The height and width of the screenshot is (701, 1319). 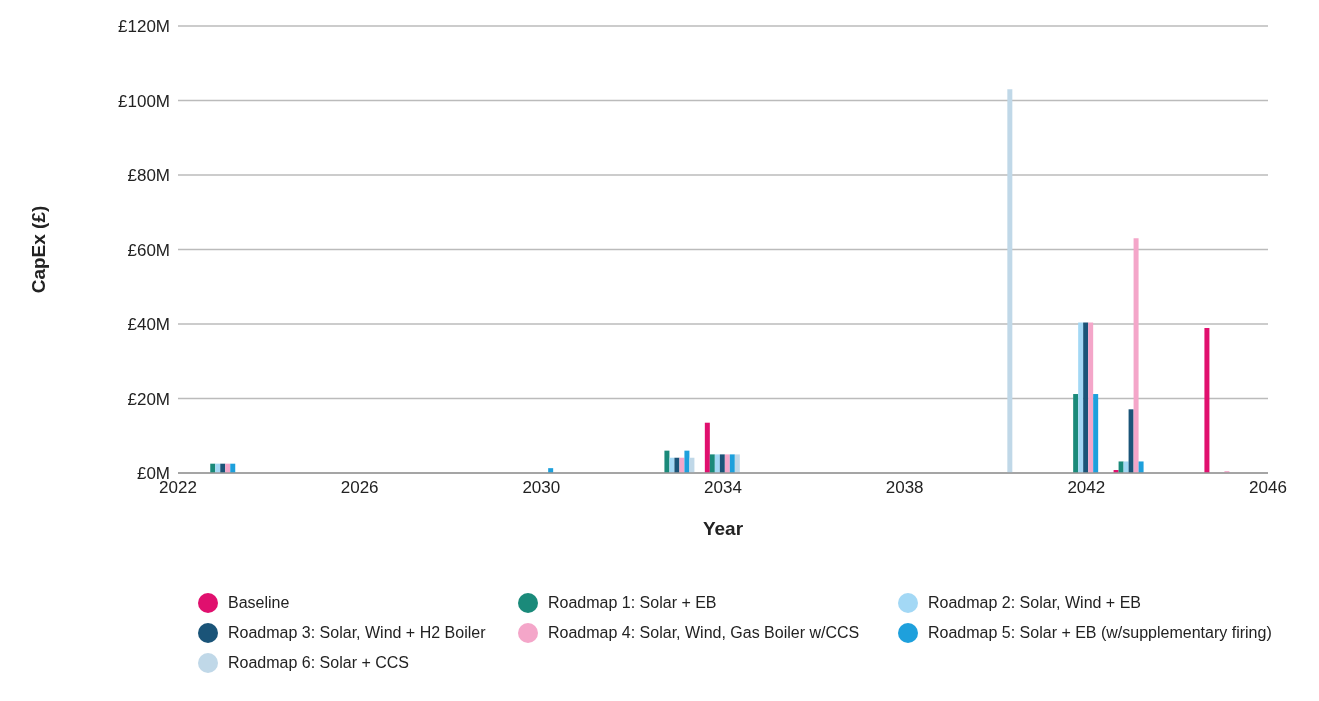 I want to click on legend-label: Roadmap 2: Solar, Wind + EB, so click(x=1034, y=603).